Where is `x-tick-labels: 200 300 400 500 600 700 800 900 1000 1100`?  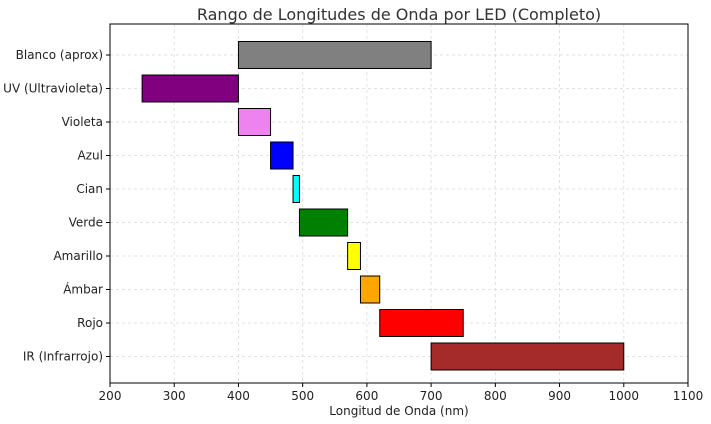 x-tick-labels: 200 300 400 500 600 700 800 900 1000 1100 is located at coordinates (401, 393).